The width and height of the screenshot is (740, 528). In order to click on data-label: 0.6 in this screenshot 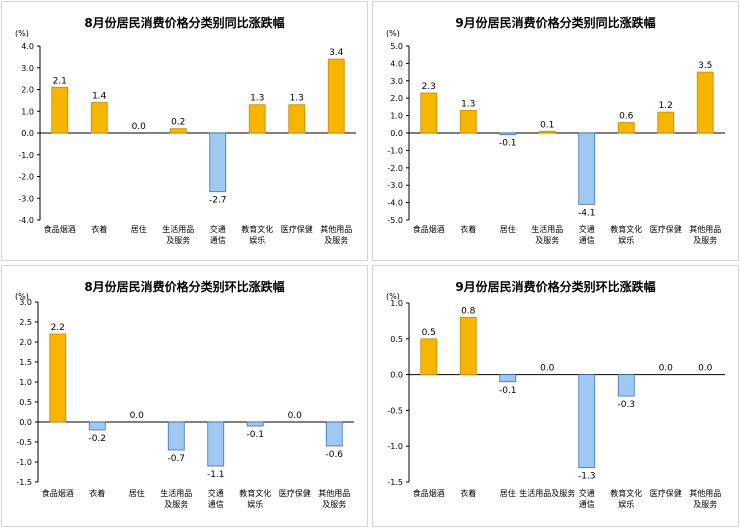, I will do `click(626, 117)`.